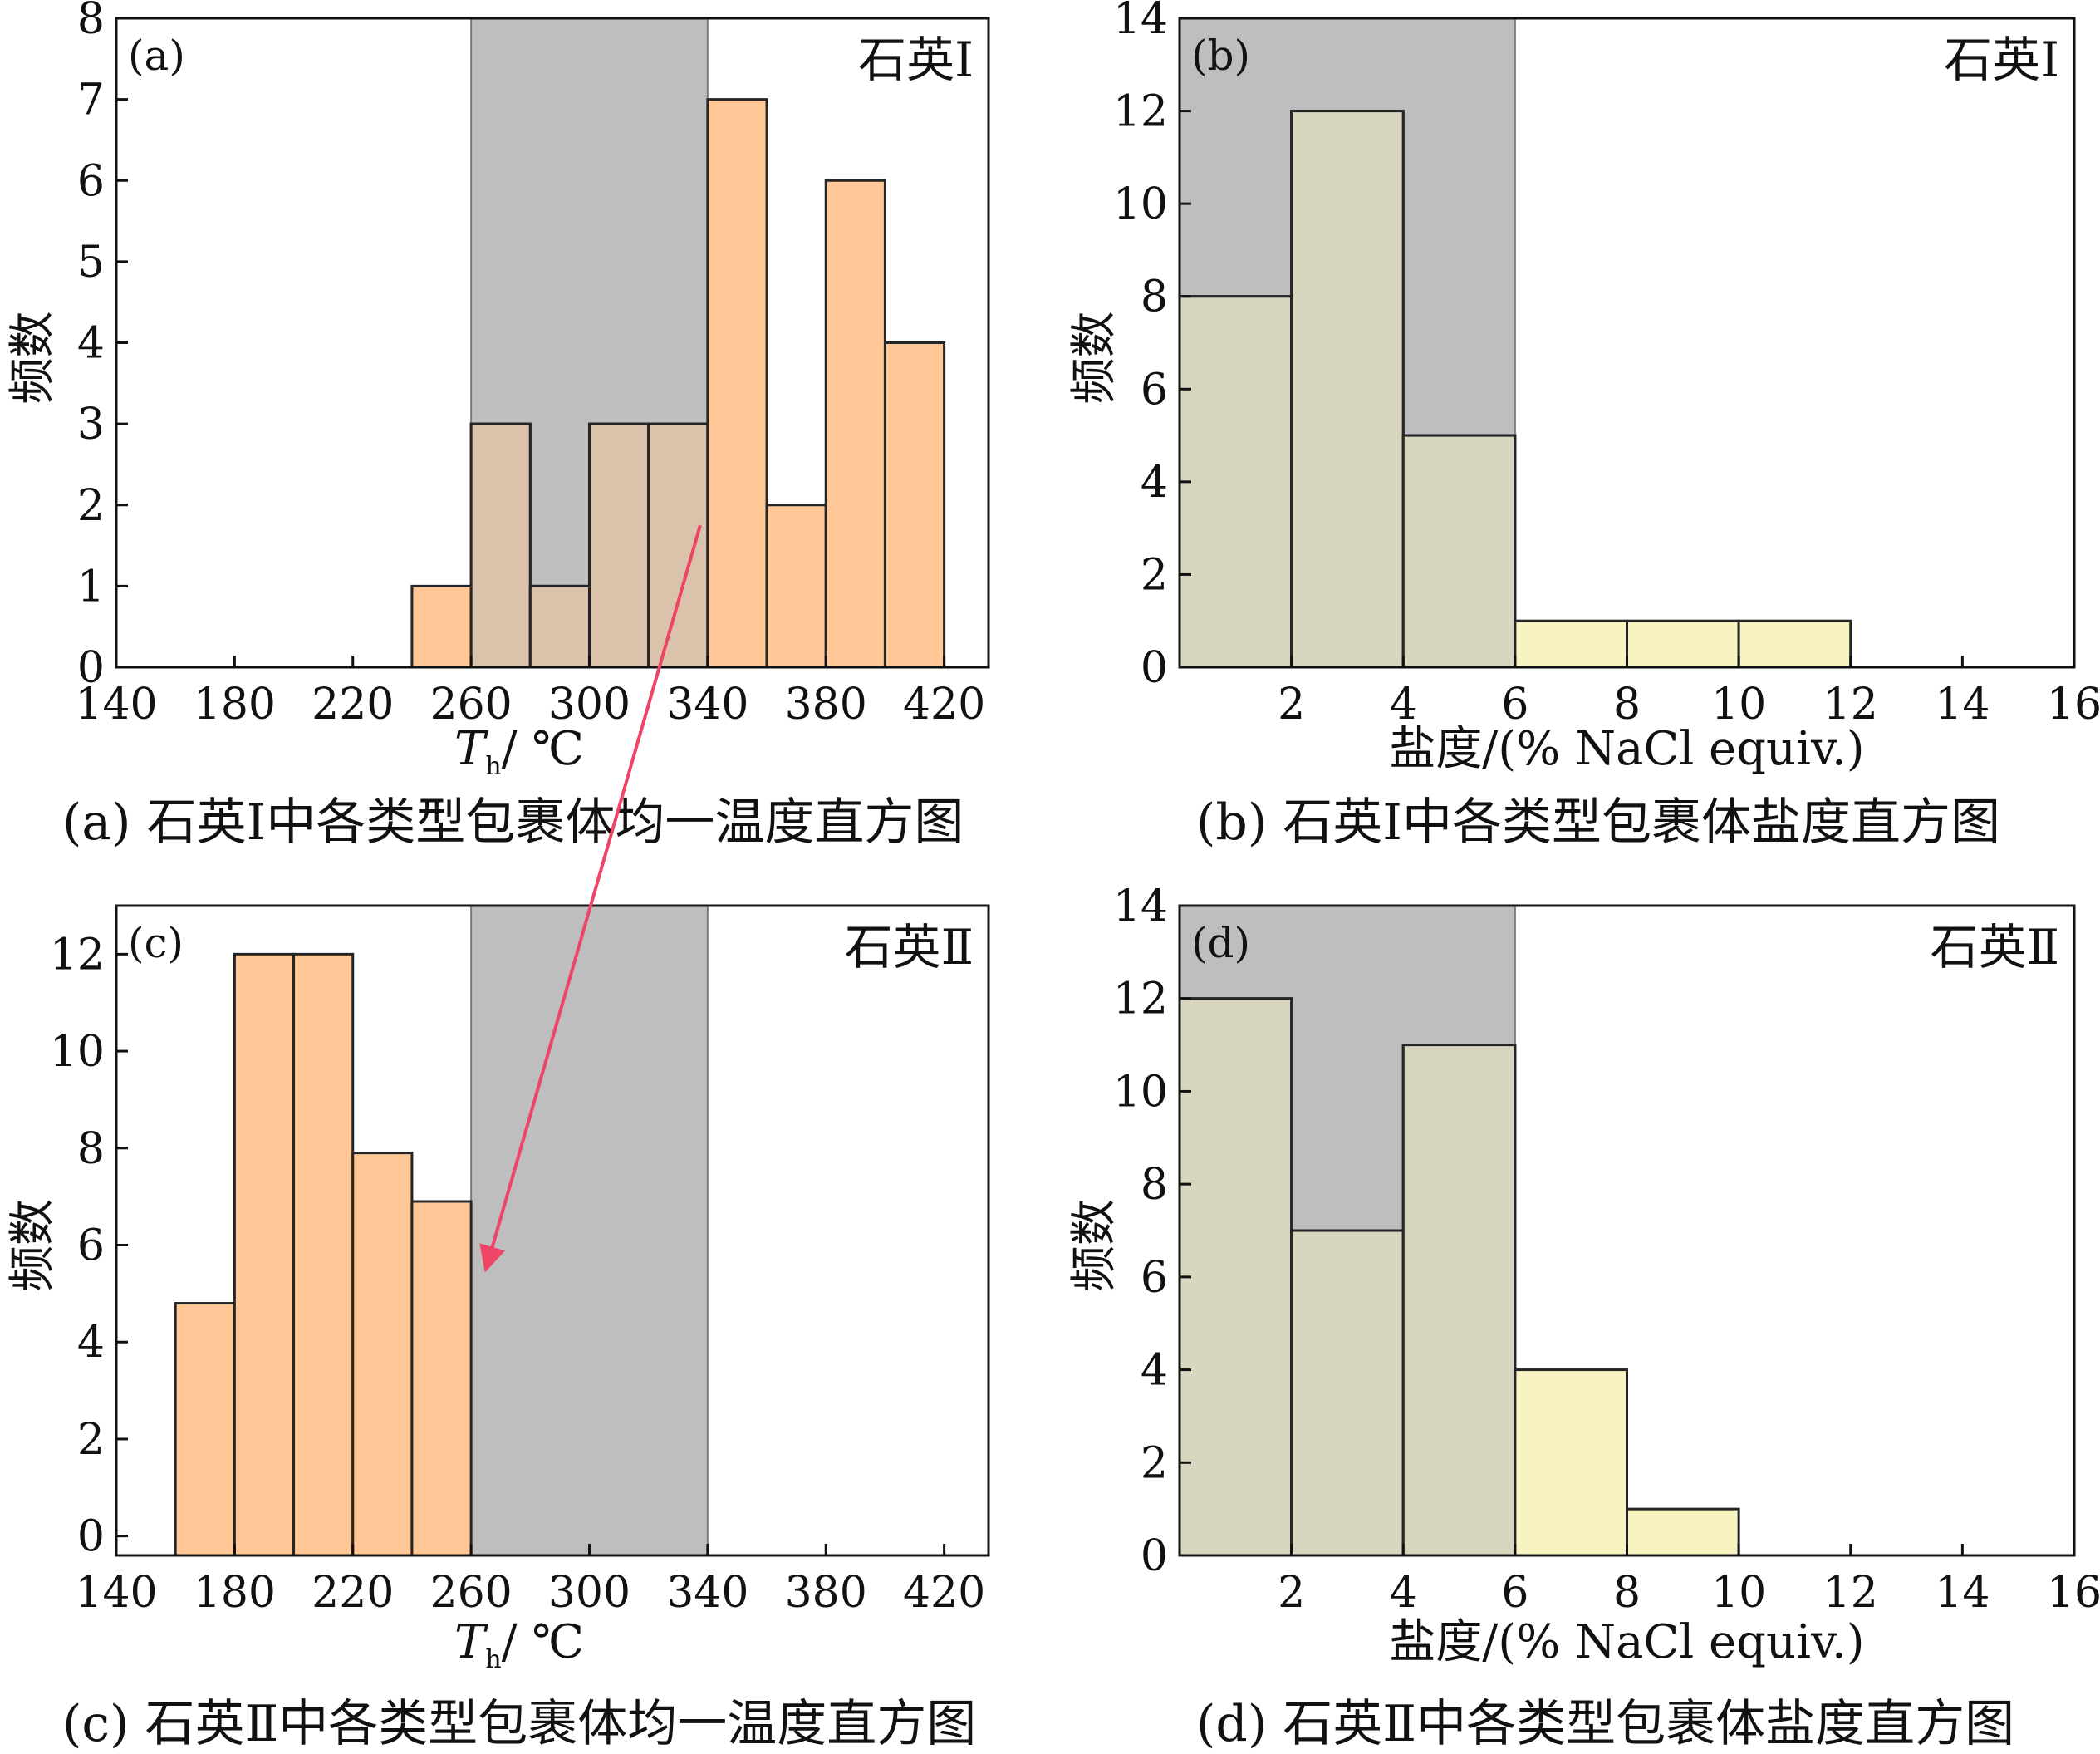 The height and width of the screenshot is (1754, 2100). Describe the element at coordinates (1220, 56) in the screenshot. I see `panel-letter: (b)` at that location.